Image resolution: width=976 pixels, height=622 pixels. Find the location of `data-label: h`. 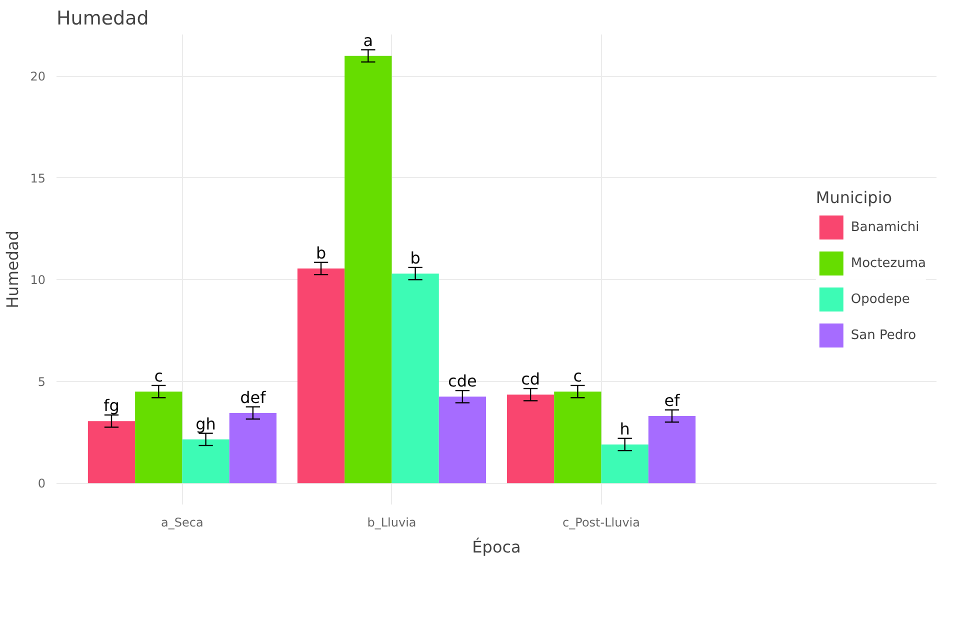

data-label: h is located at coordinates (625, 428).